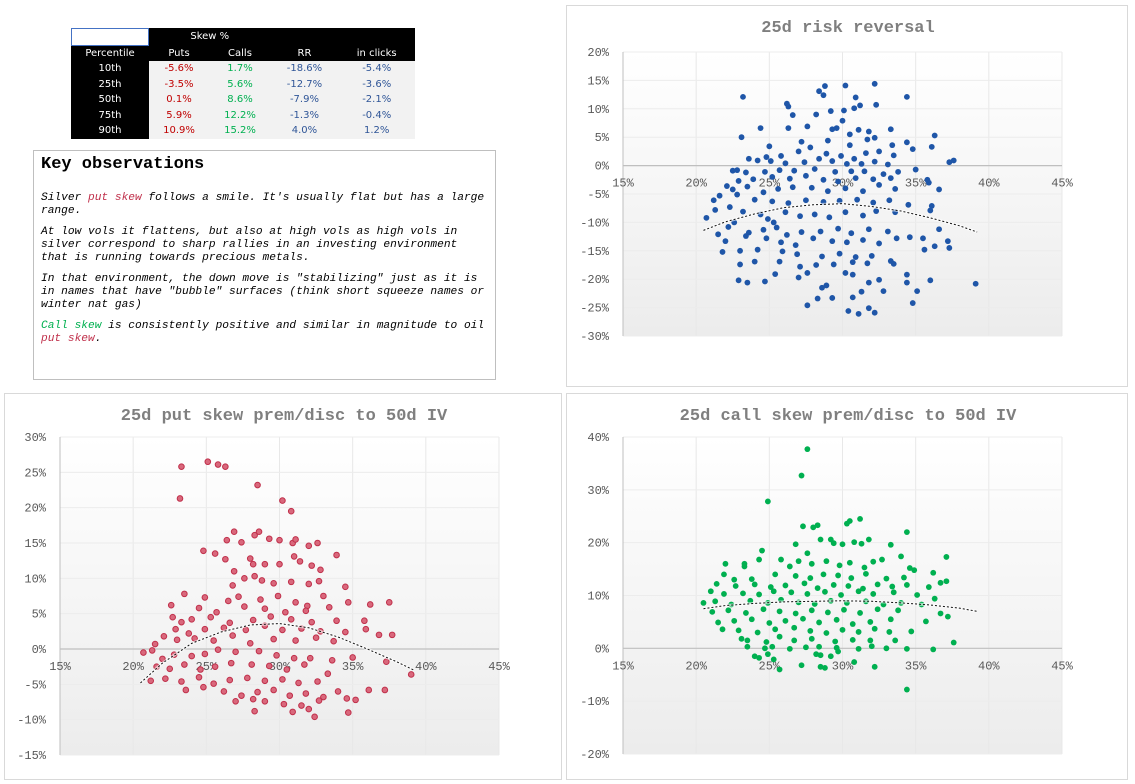 The height and width of the screenshot is (784, 1135). What do you see at coordinates (499, 667) in the screenshot?
I see `x-tick-label: 45%` at bounding box center [499, 667].